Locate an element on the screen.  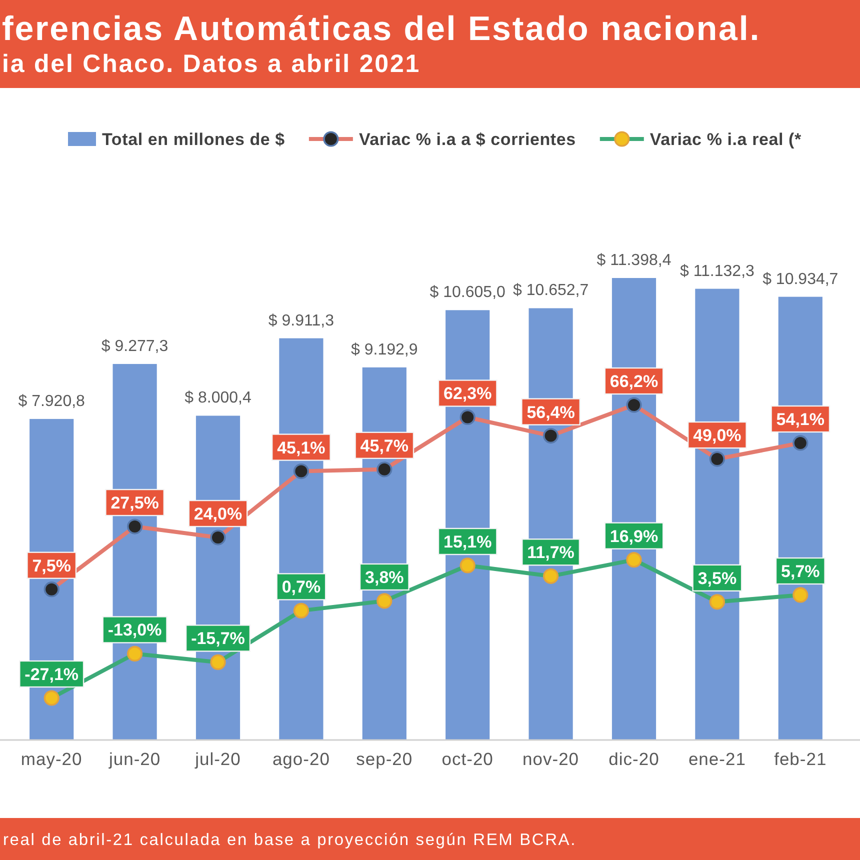
x-tick-label: feb-21 is located at coordinates (800, 759).